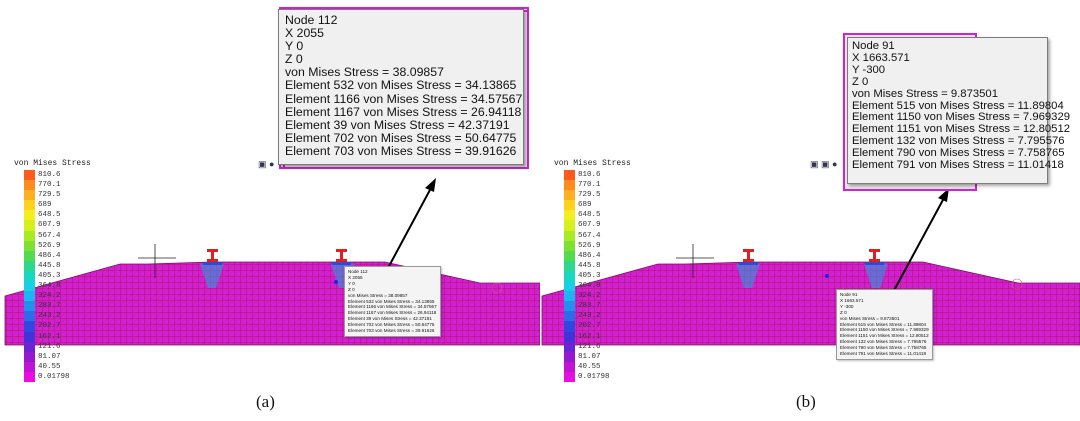 The height and width of the screenshot is (421, 1080). I want to click on legend-label: 607.9, so click(49, 225).